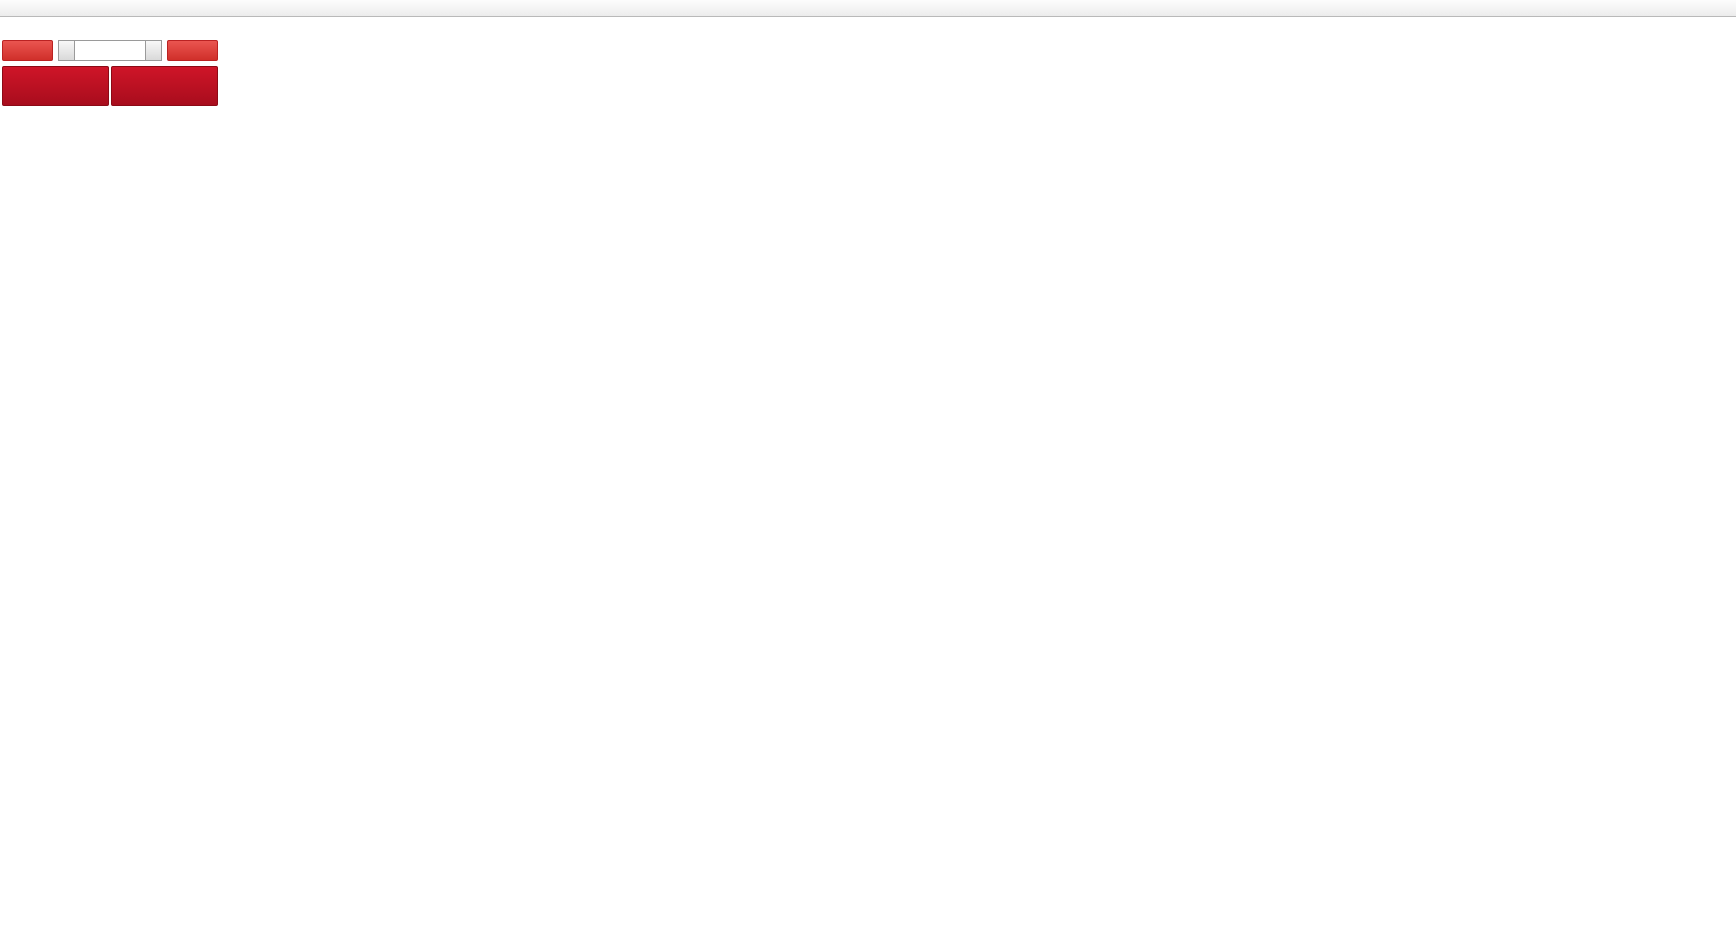 This screenshot has height=945, width=1736. What do you see at coordinates (164, 86) in the screenshot?
I see `buy-price-panel` at bounding box center [164, 86].